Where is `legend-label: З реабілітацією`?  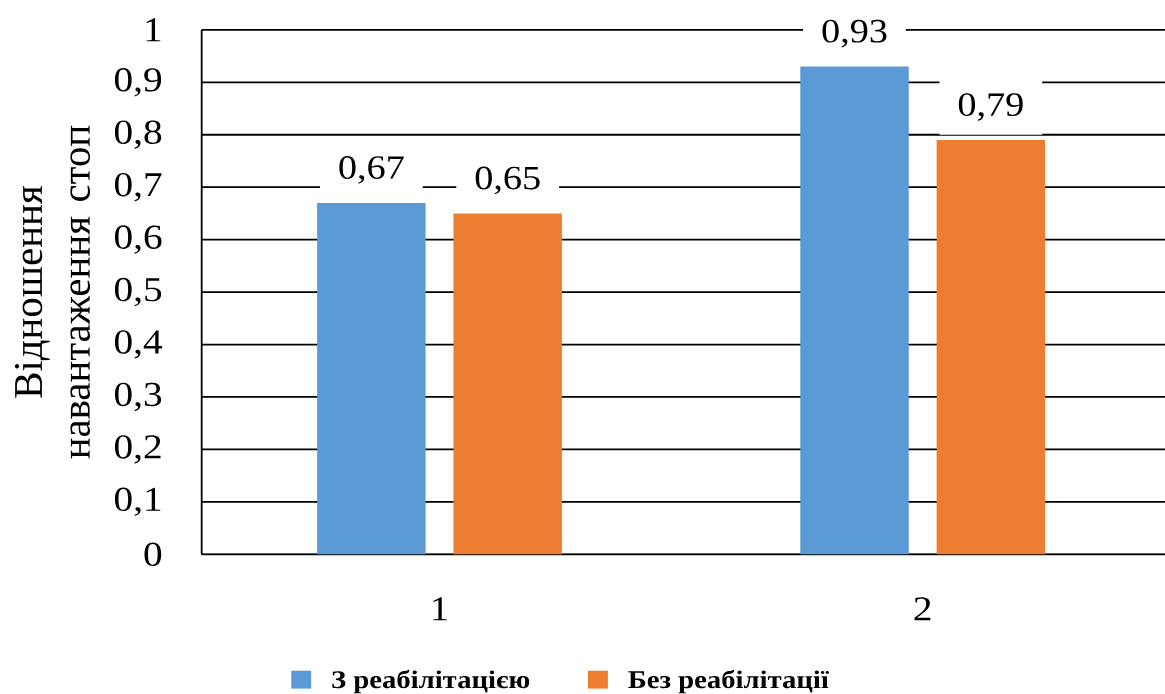
legend-label: З реабілітацією is located at coordinates (431, 682).